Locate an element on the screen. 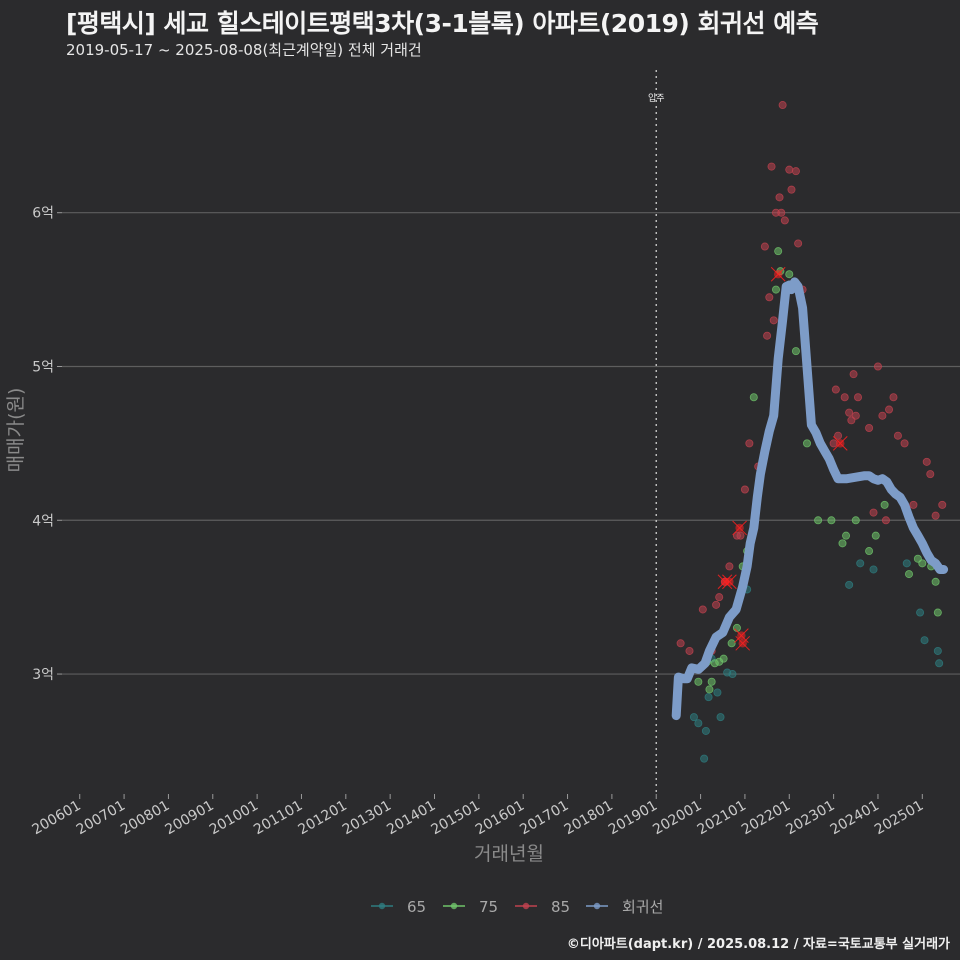  x-tick-label: 201001 is located at coordinates (234, 818).